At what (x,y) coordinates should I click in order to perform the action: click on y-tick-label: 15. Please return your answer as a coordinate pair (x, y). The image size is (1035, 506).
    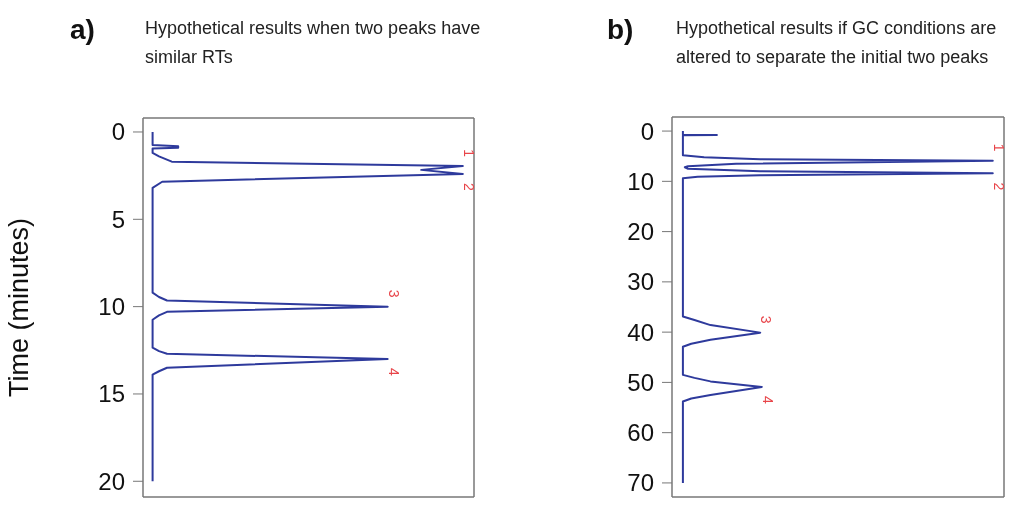
    Looking at the image, I should click on (111, 394).